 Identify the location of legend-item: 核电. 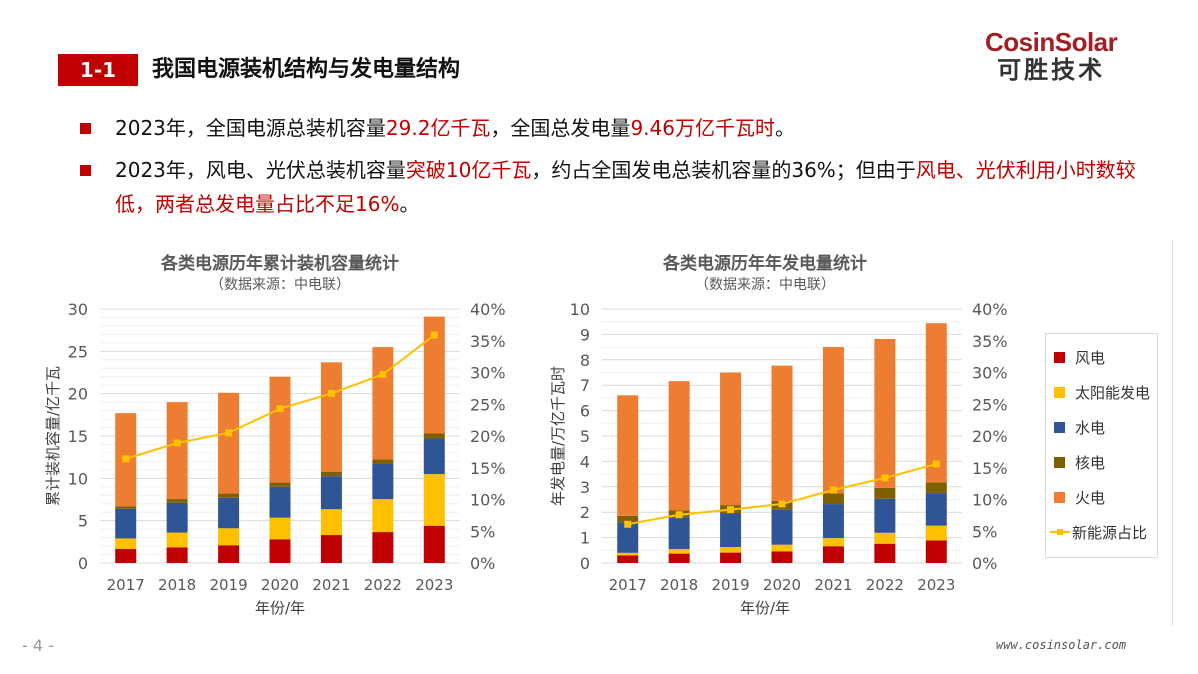
(1079, 462).